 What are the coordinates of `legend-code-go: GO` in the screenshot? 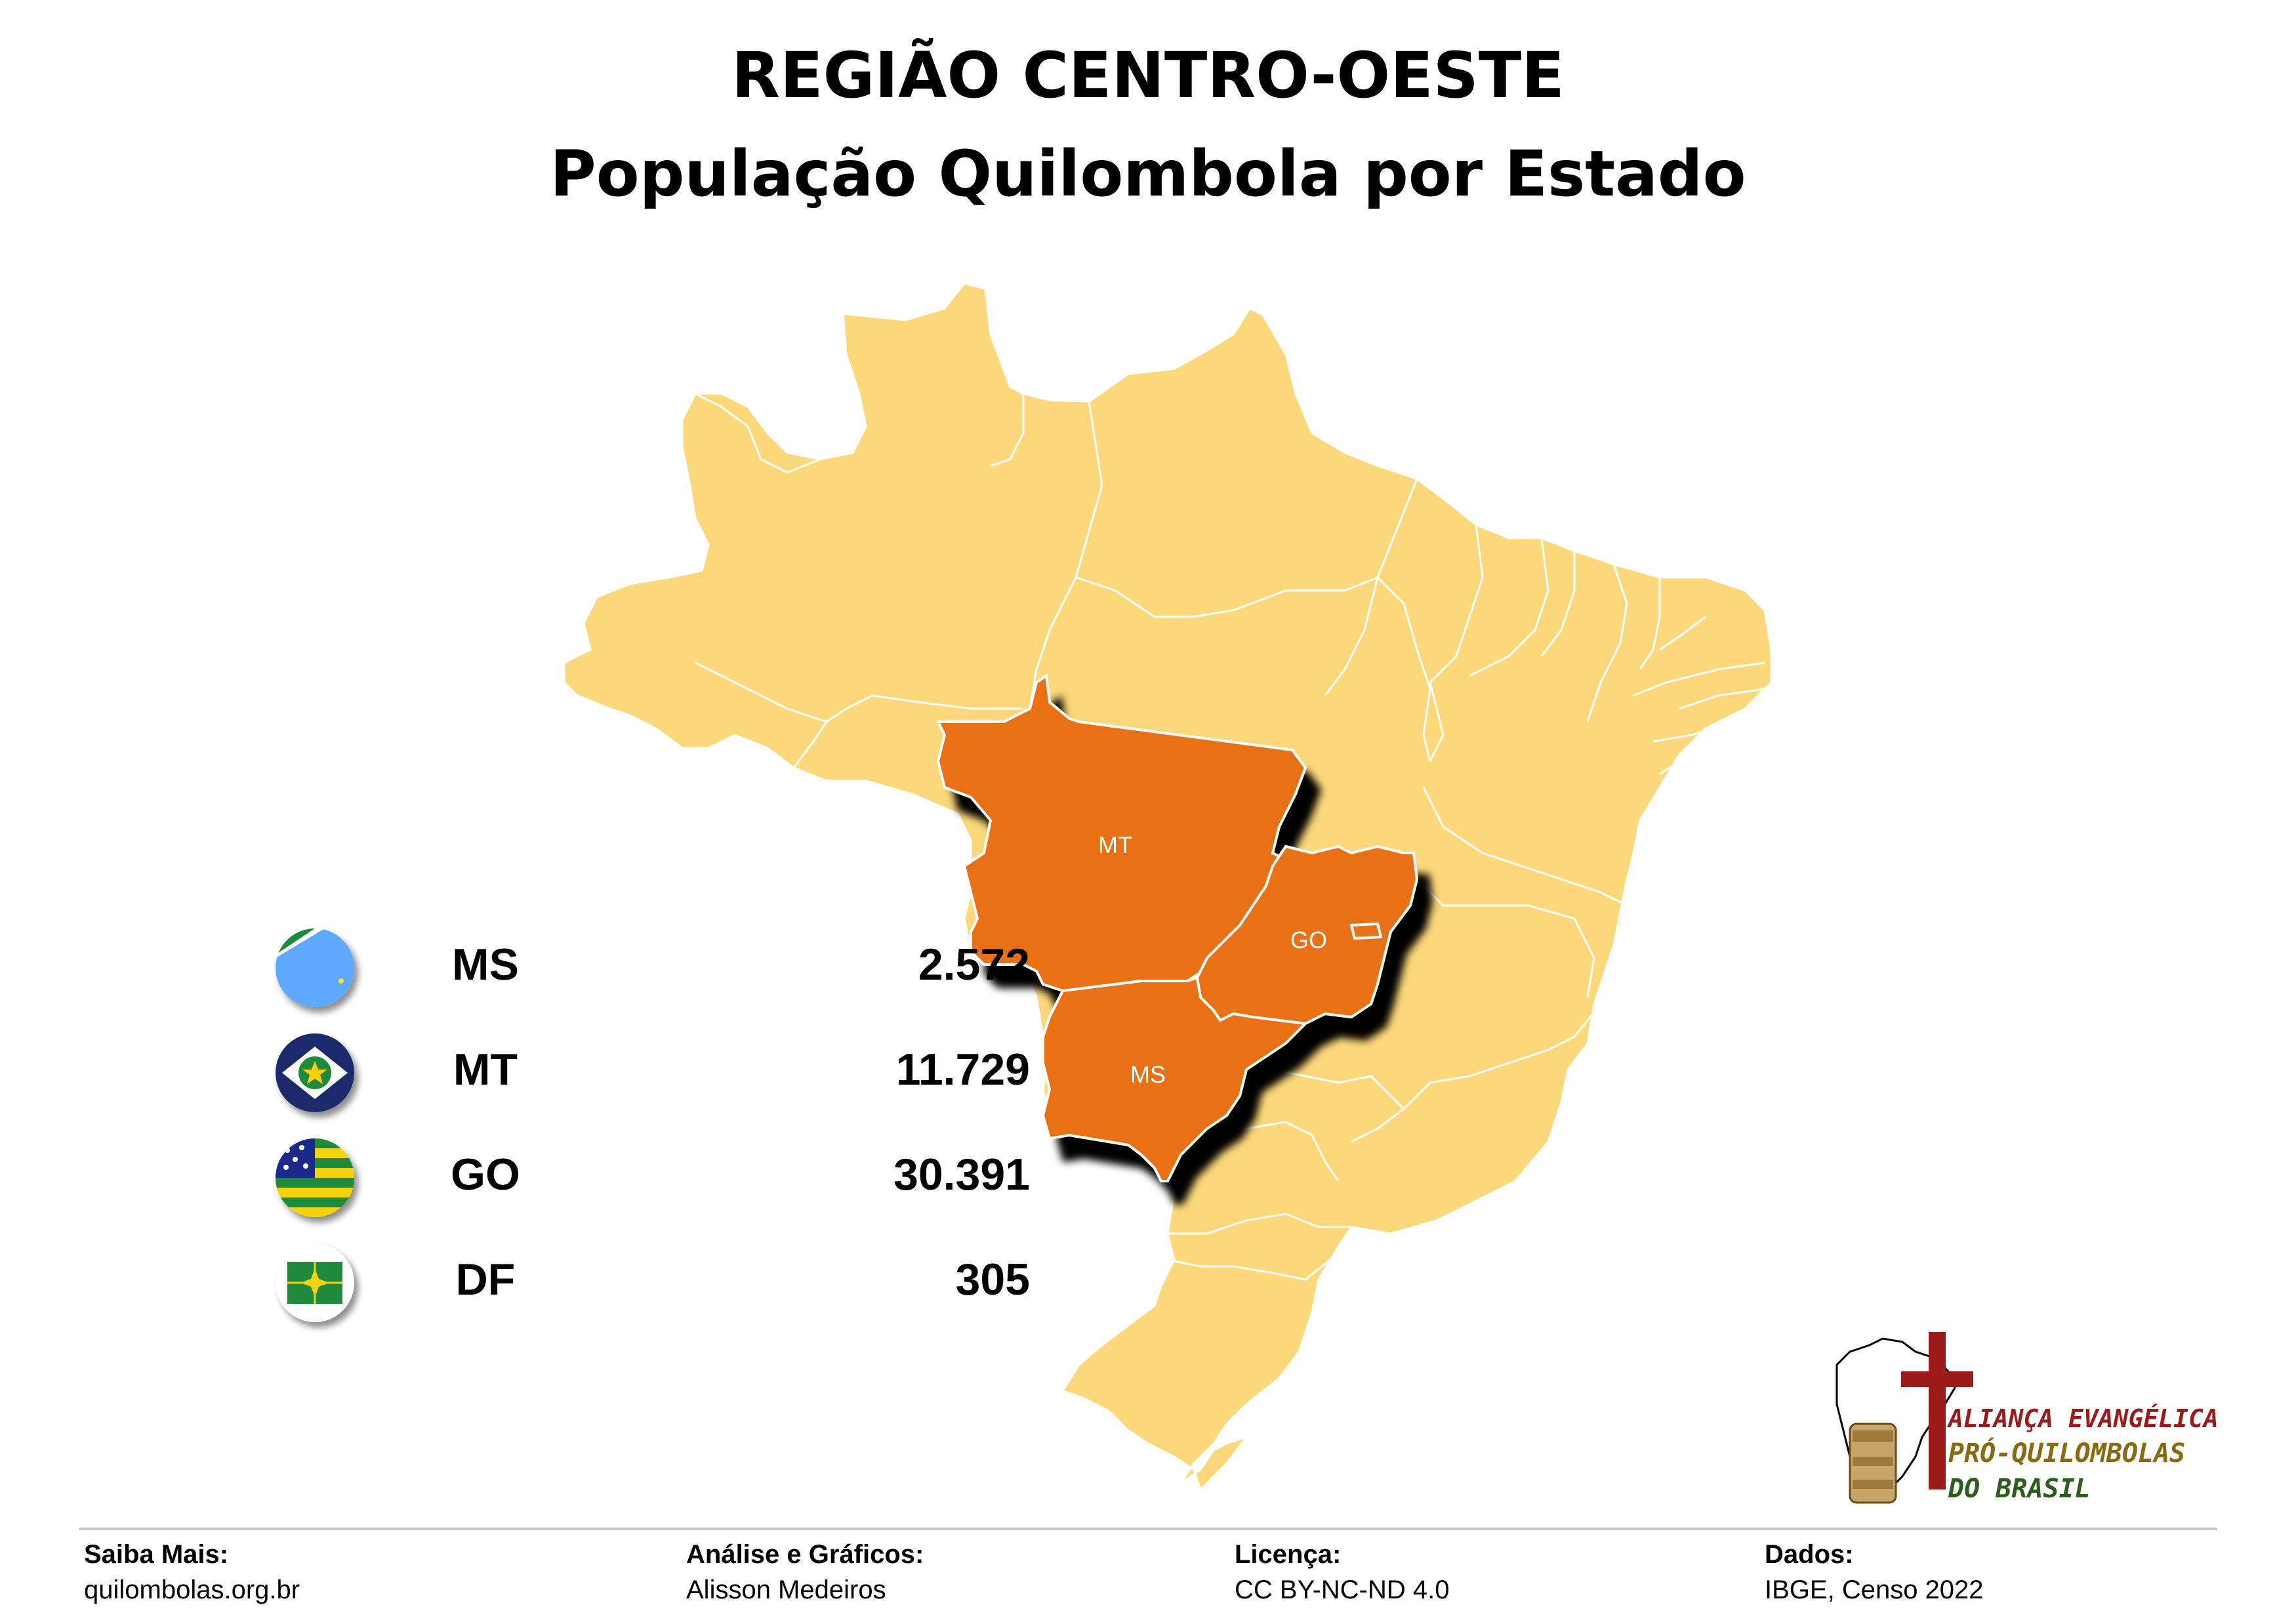 It's located at (486, 1174).